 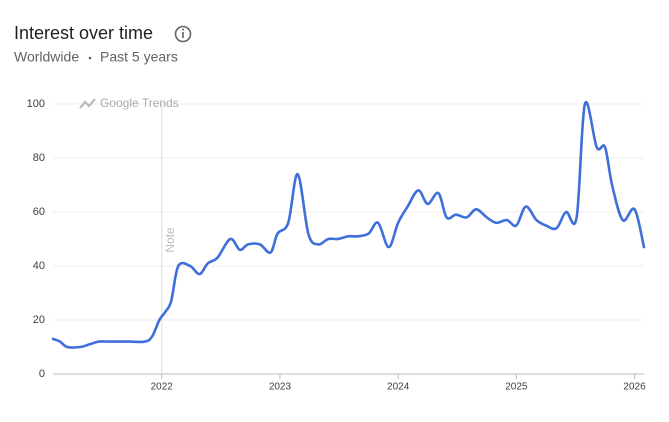 What do you see at coordinates (39, 320) in the screenshot?
I see `y-tick-label: 20` at bounding box center [39, 320].